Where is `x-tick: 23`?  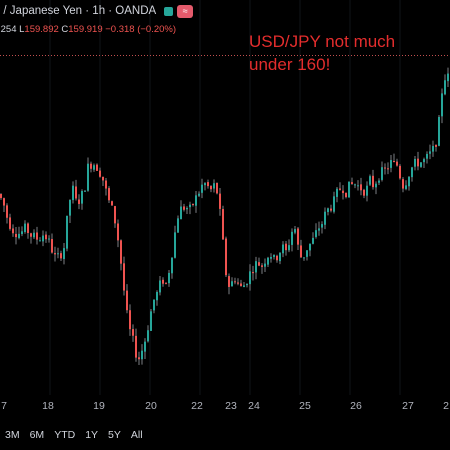
x-tick: 23 is located at coordinates (231, 406).